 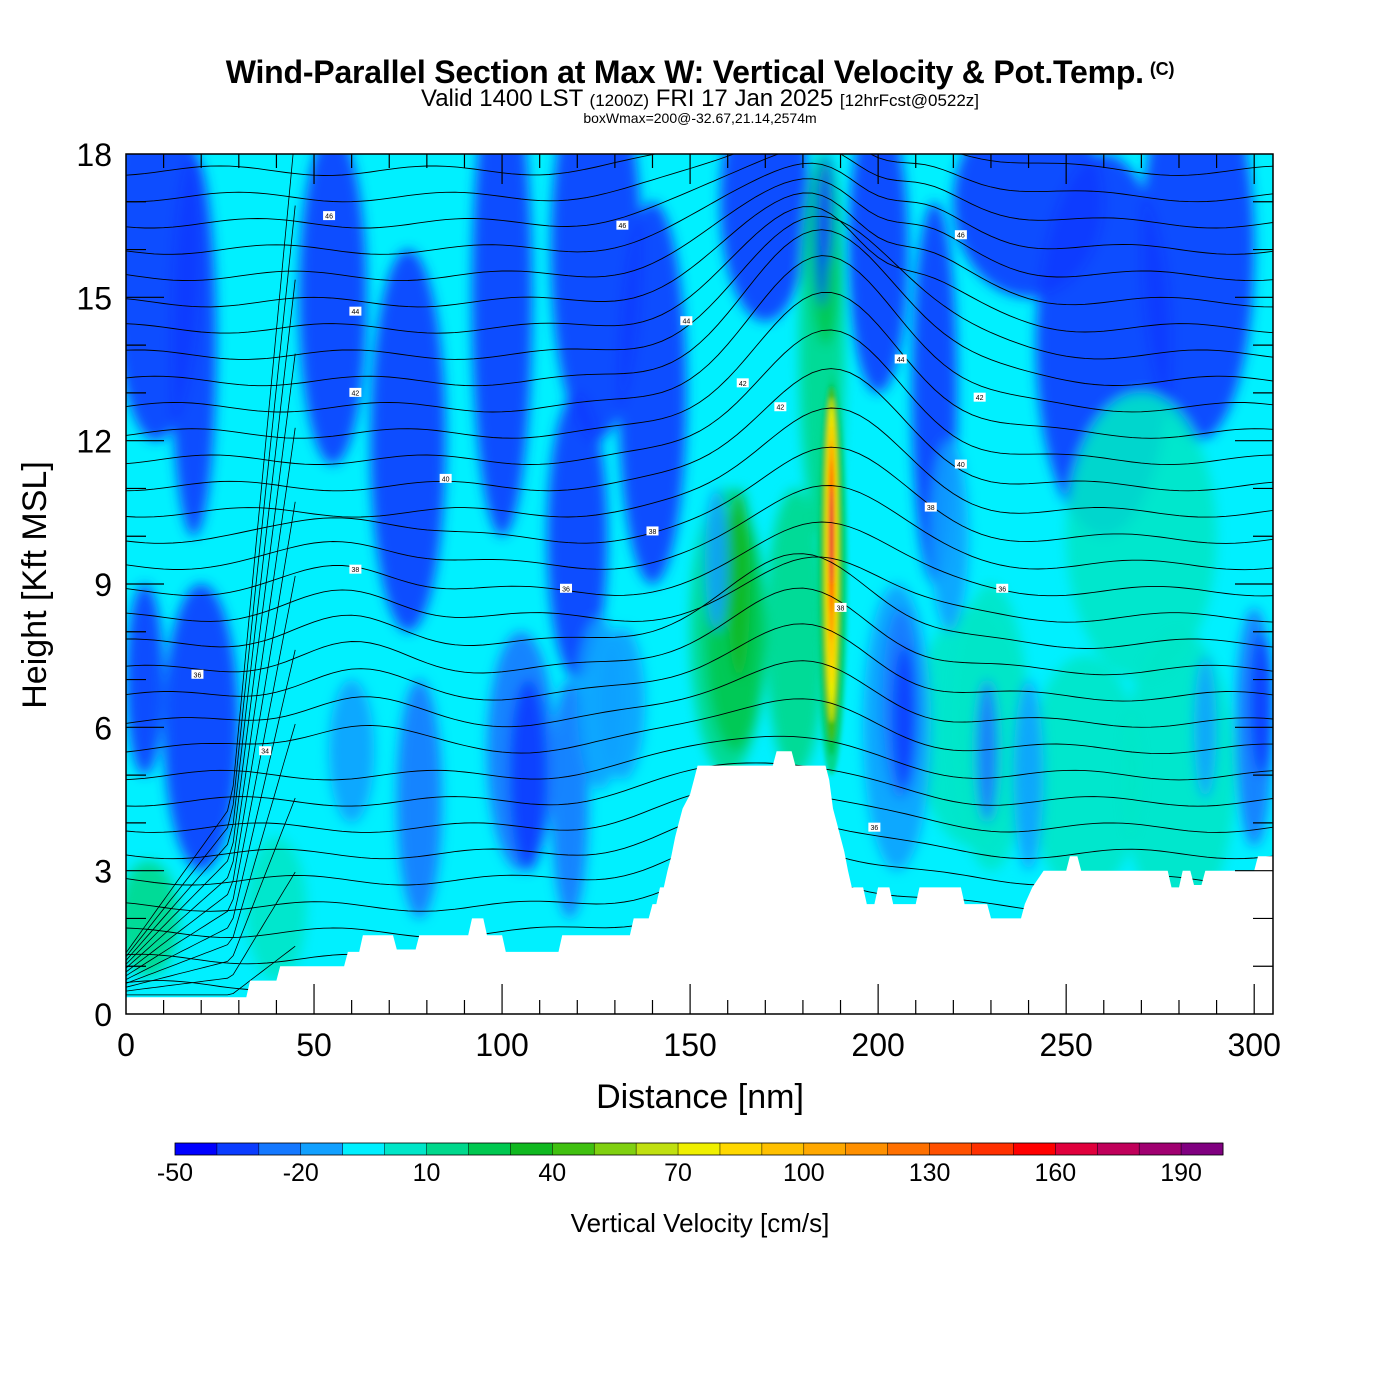 I want to click on theta-label: 40, so click(x=445, y=478).